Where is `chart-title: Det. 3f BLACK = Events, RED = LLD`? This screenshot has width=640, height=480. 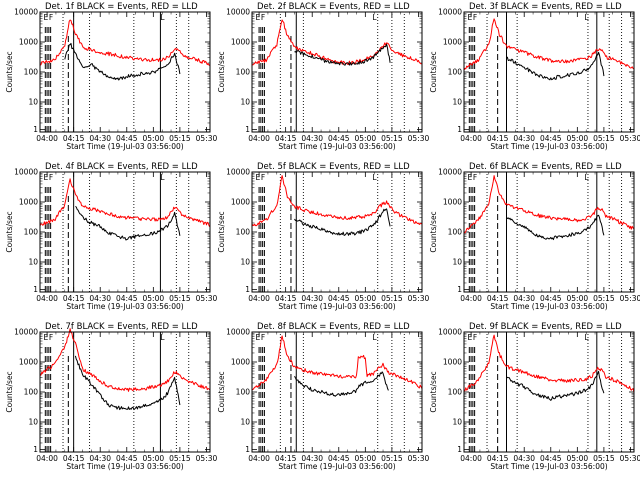
chart-title: Det. 3f BLACK = Events, RED = LLD is located at coordinates (545, 7).